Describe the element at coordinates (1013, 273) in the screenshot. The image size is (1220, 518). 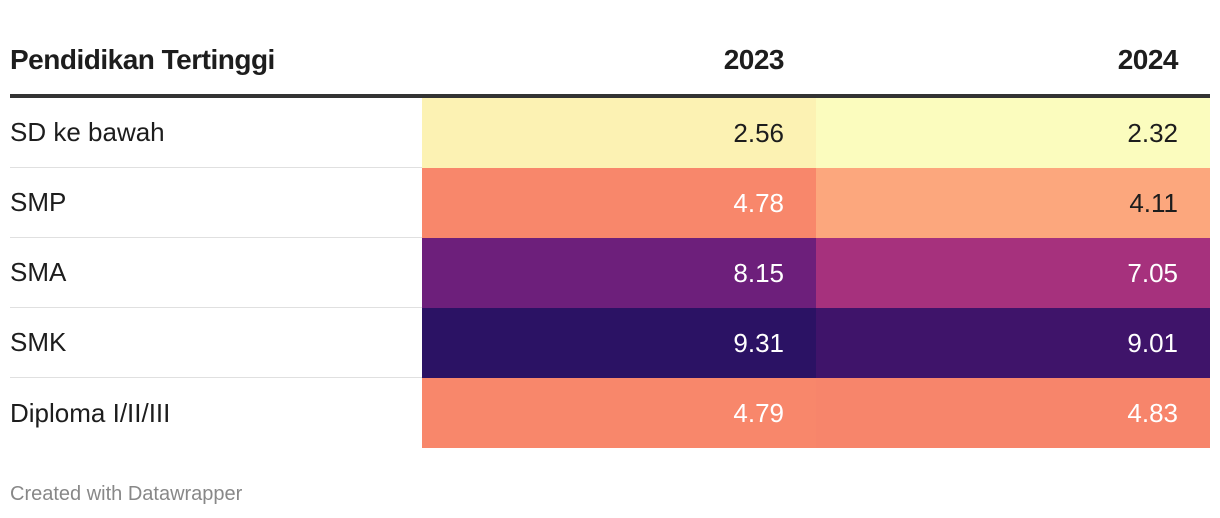
I see `heatmap-cell-2024: 7.05` at that location.